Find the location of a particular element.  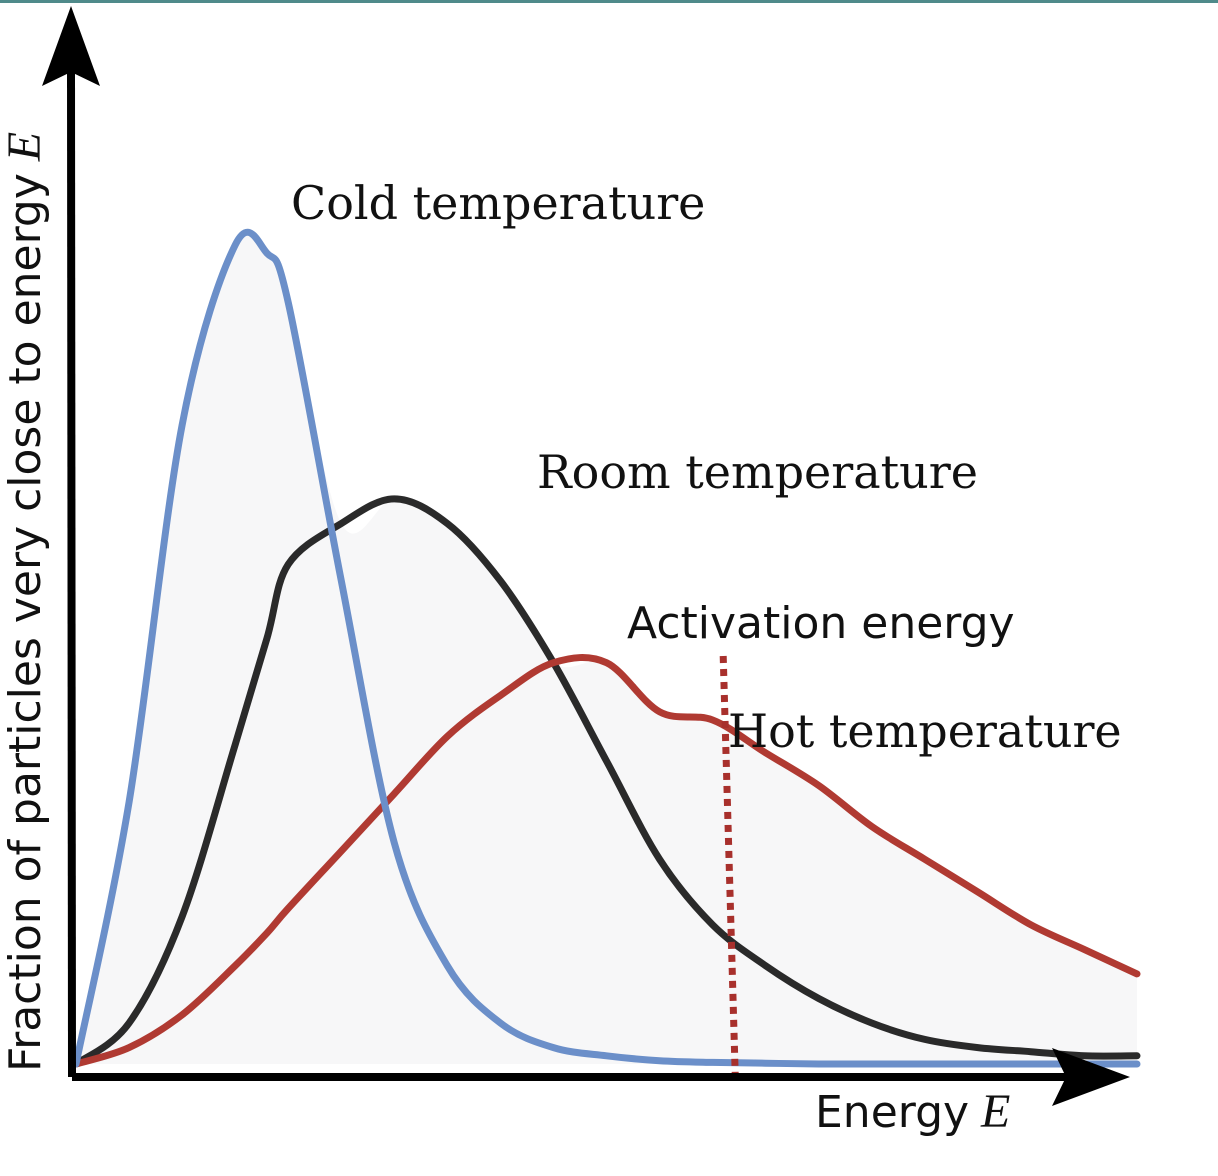

top-border is located at coordinates (609, 1).